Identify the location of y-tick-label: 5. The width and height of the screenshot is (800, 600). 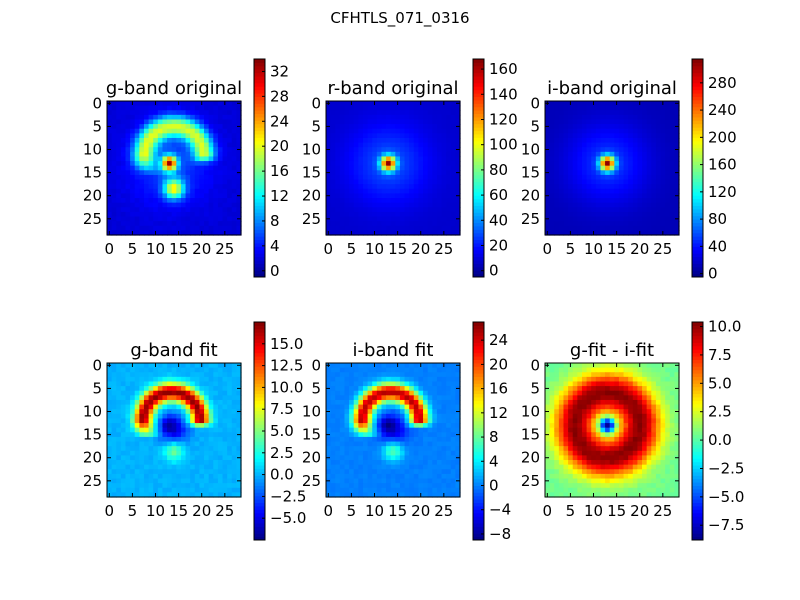
(535, 126).